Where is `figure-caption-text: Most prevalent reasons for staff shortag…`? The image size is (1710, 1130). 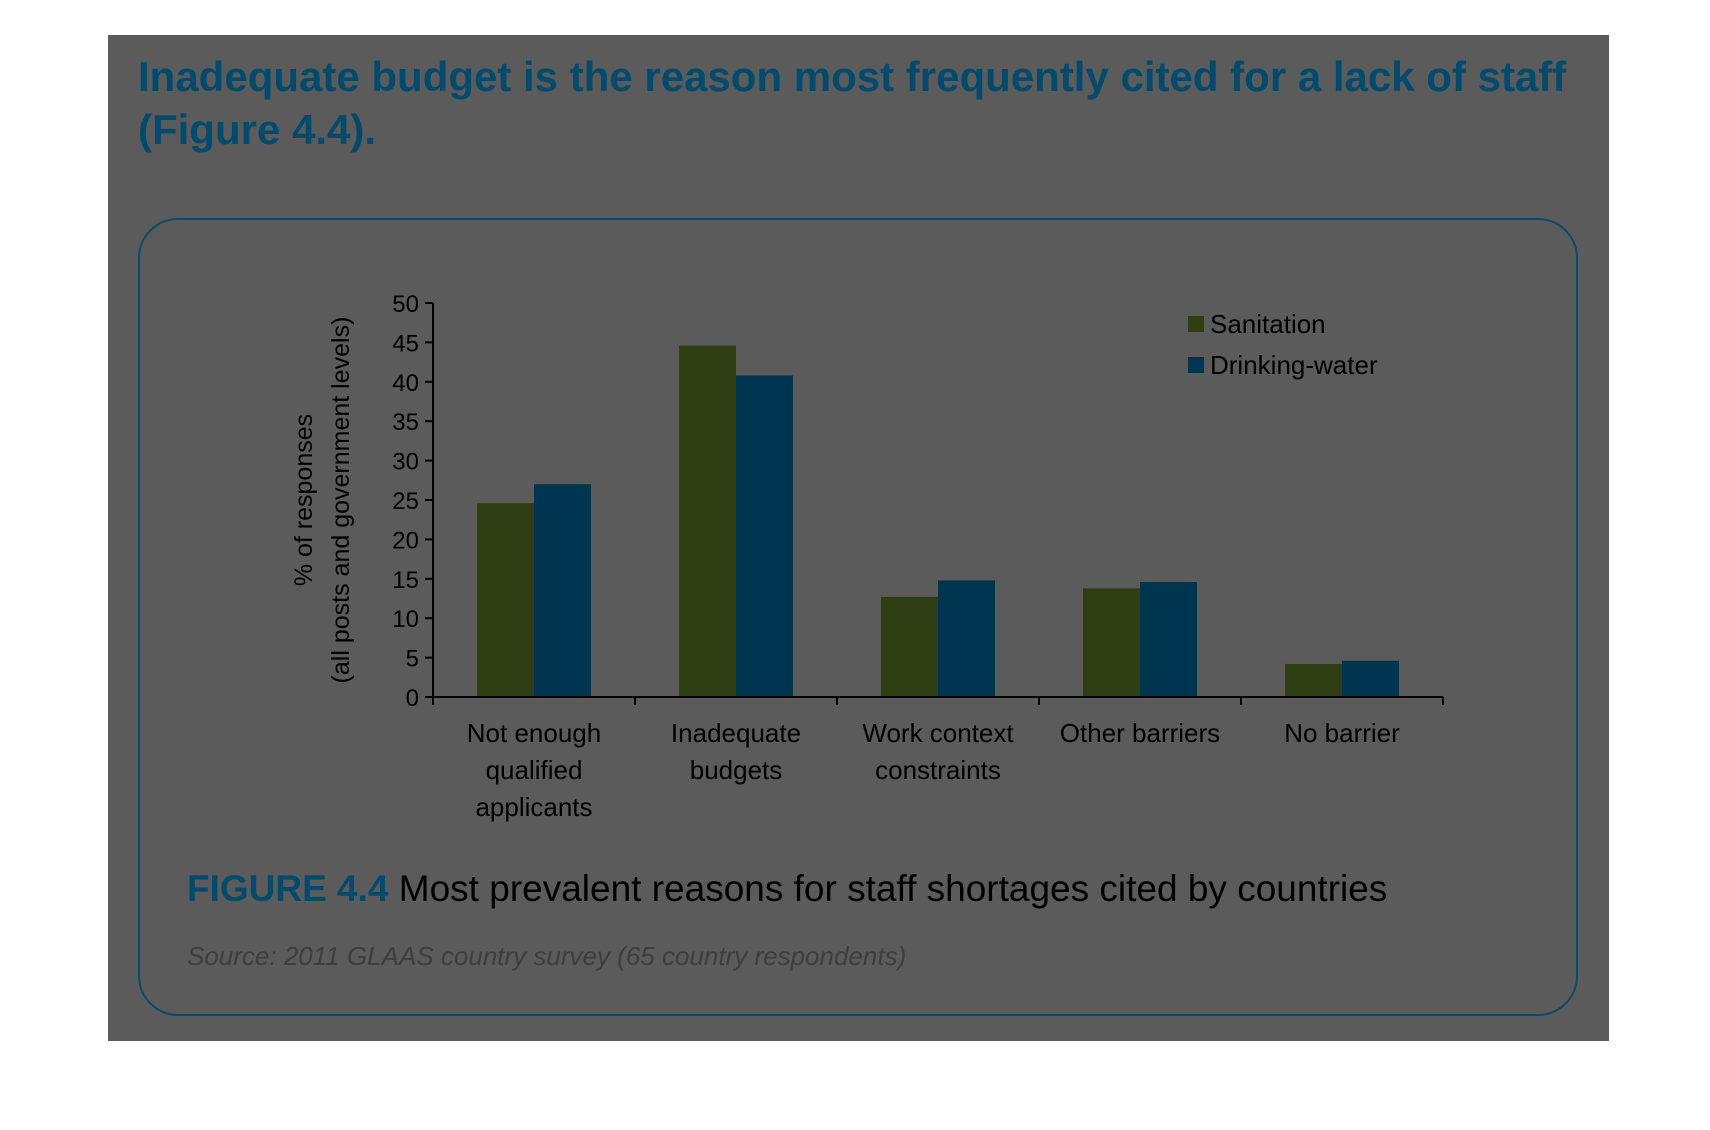 figure-caption-text: Most prevalent reasons for staff shortag… is located at coordinates (893, 888).